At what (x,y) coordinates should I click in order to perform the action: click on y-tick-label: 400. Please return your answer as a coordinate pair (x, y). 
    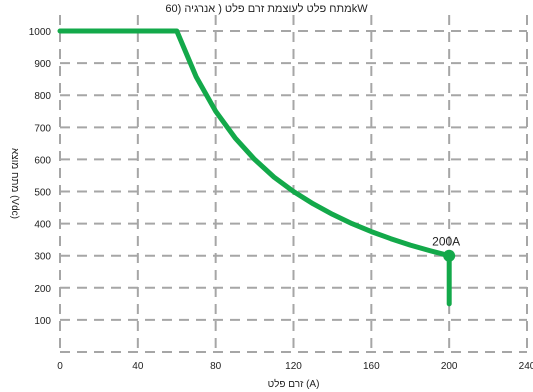
    Looking at the image, I should click on (42, 225).